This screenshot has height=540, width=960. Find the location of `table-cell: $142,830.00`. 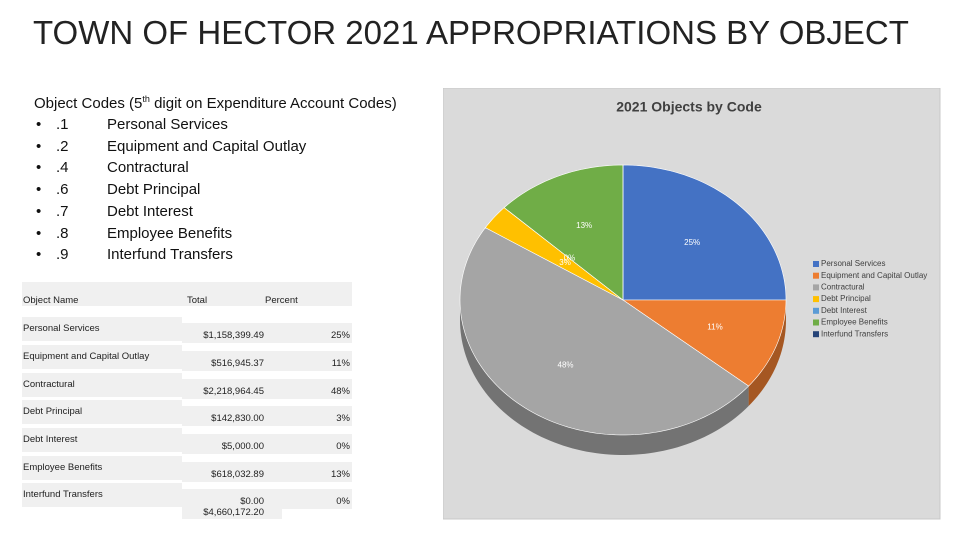

table-cell: $142,830.00 is located at coordinates (237, 418).